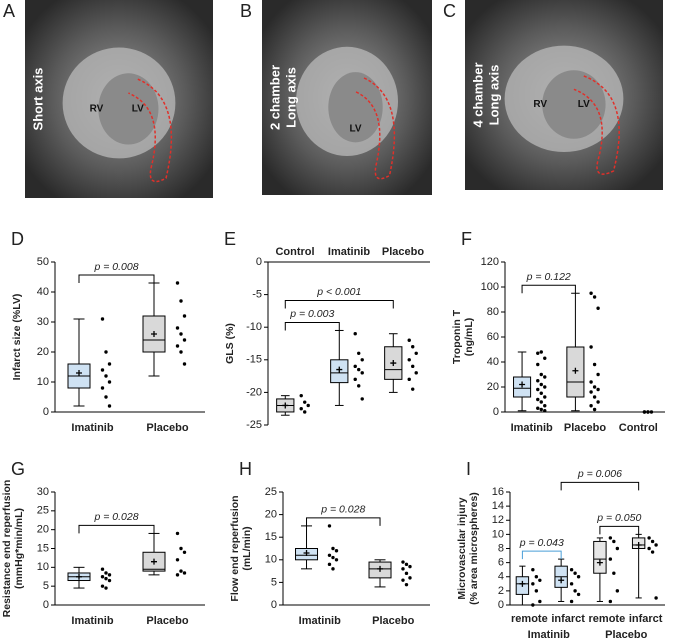 Image resolution: width=677 pixels, height=643 pixels. I want to click on panel-letter: G, so click(18, 469).